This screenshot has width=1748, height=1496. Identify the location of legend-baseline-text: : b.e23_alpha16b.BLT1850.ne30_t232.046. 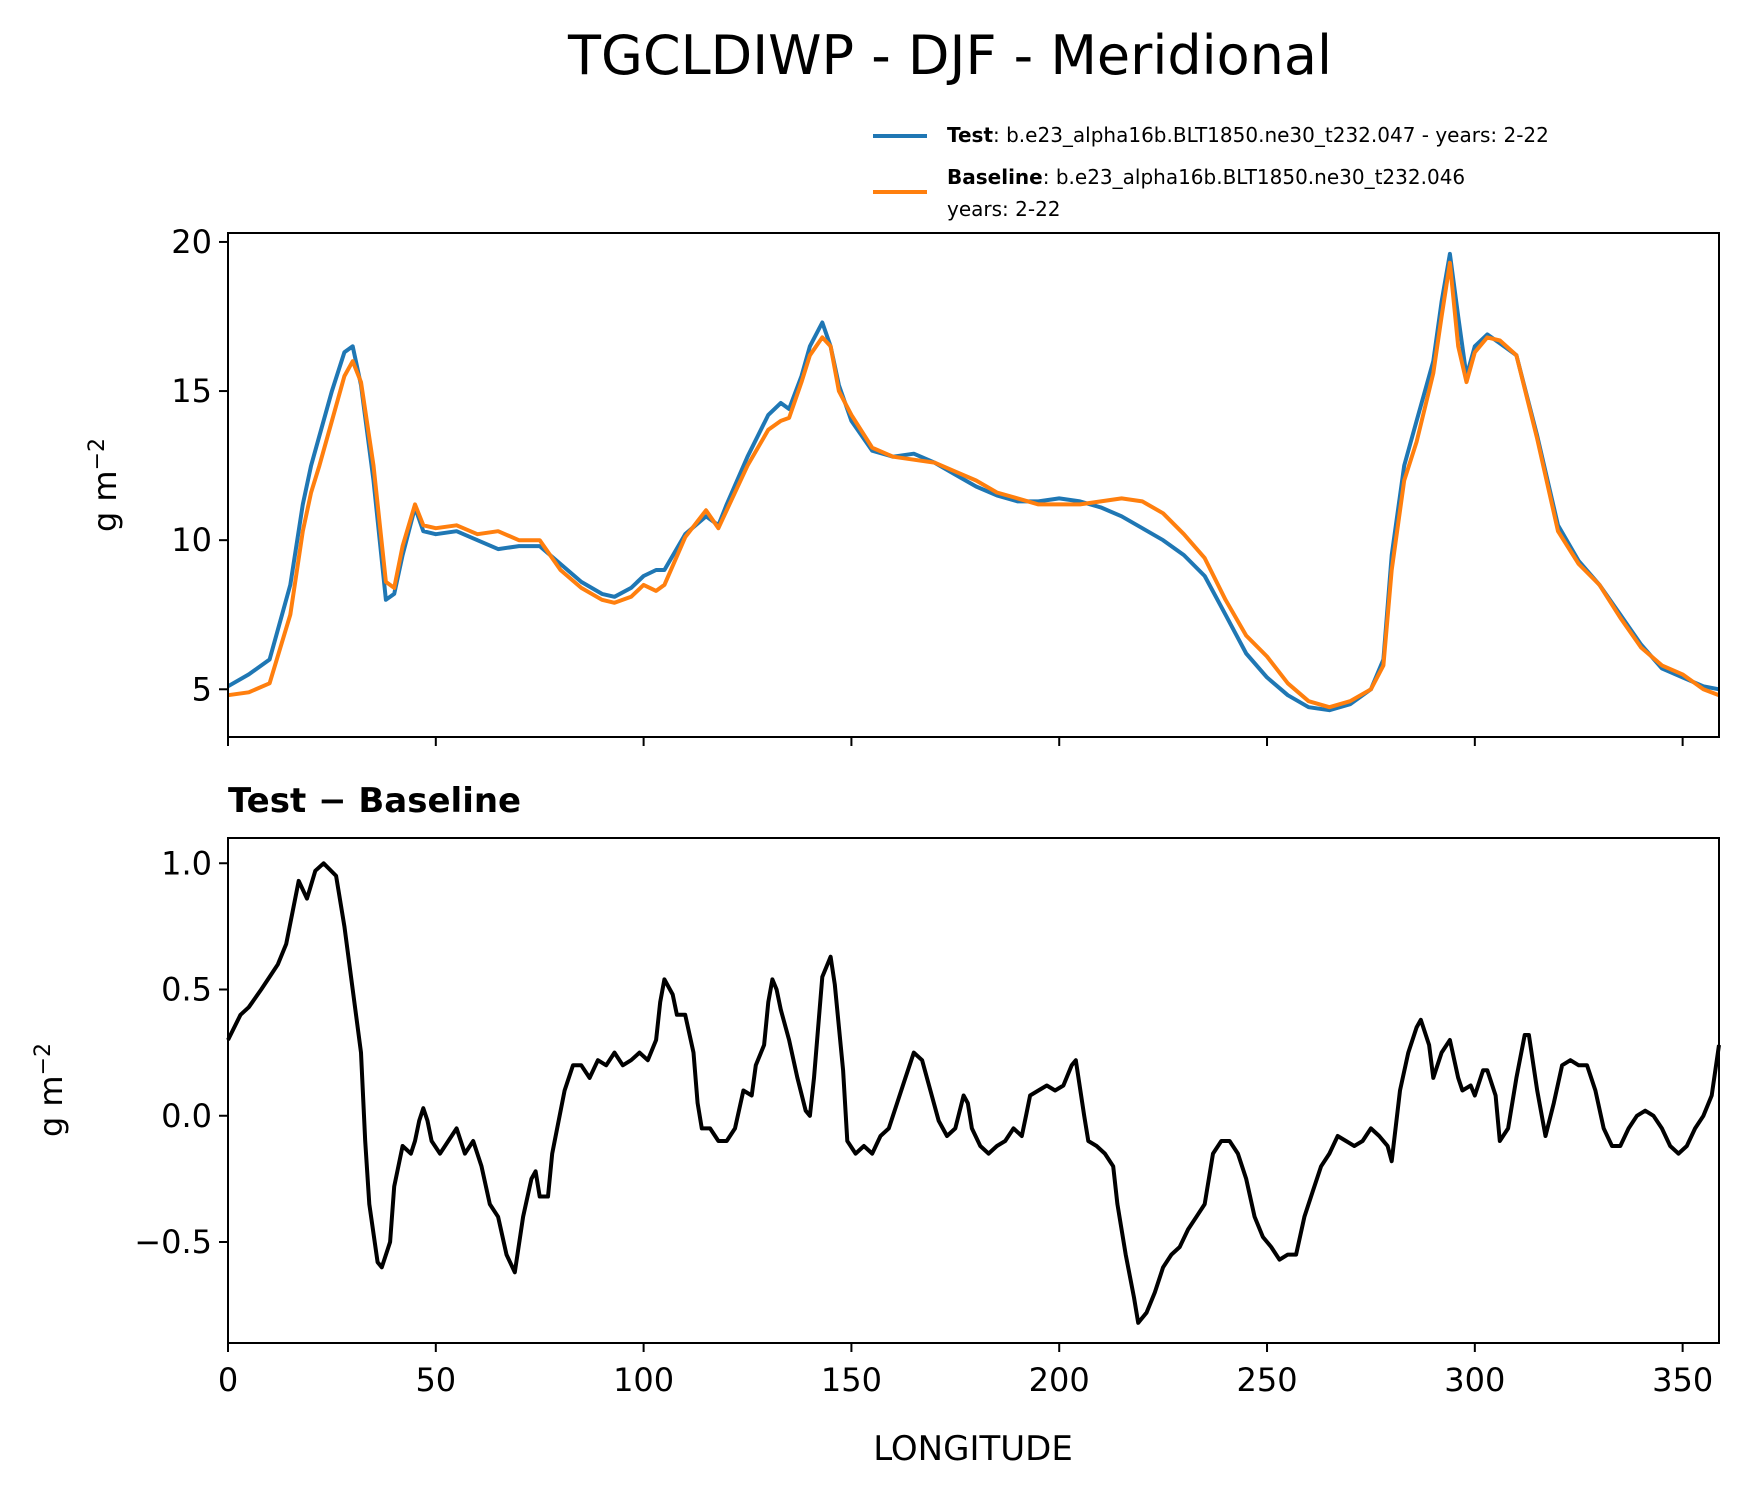
(1254, 177).